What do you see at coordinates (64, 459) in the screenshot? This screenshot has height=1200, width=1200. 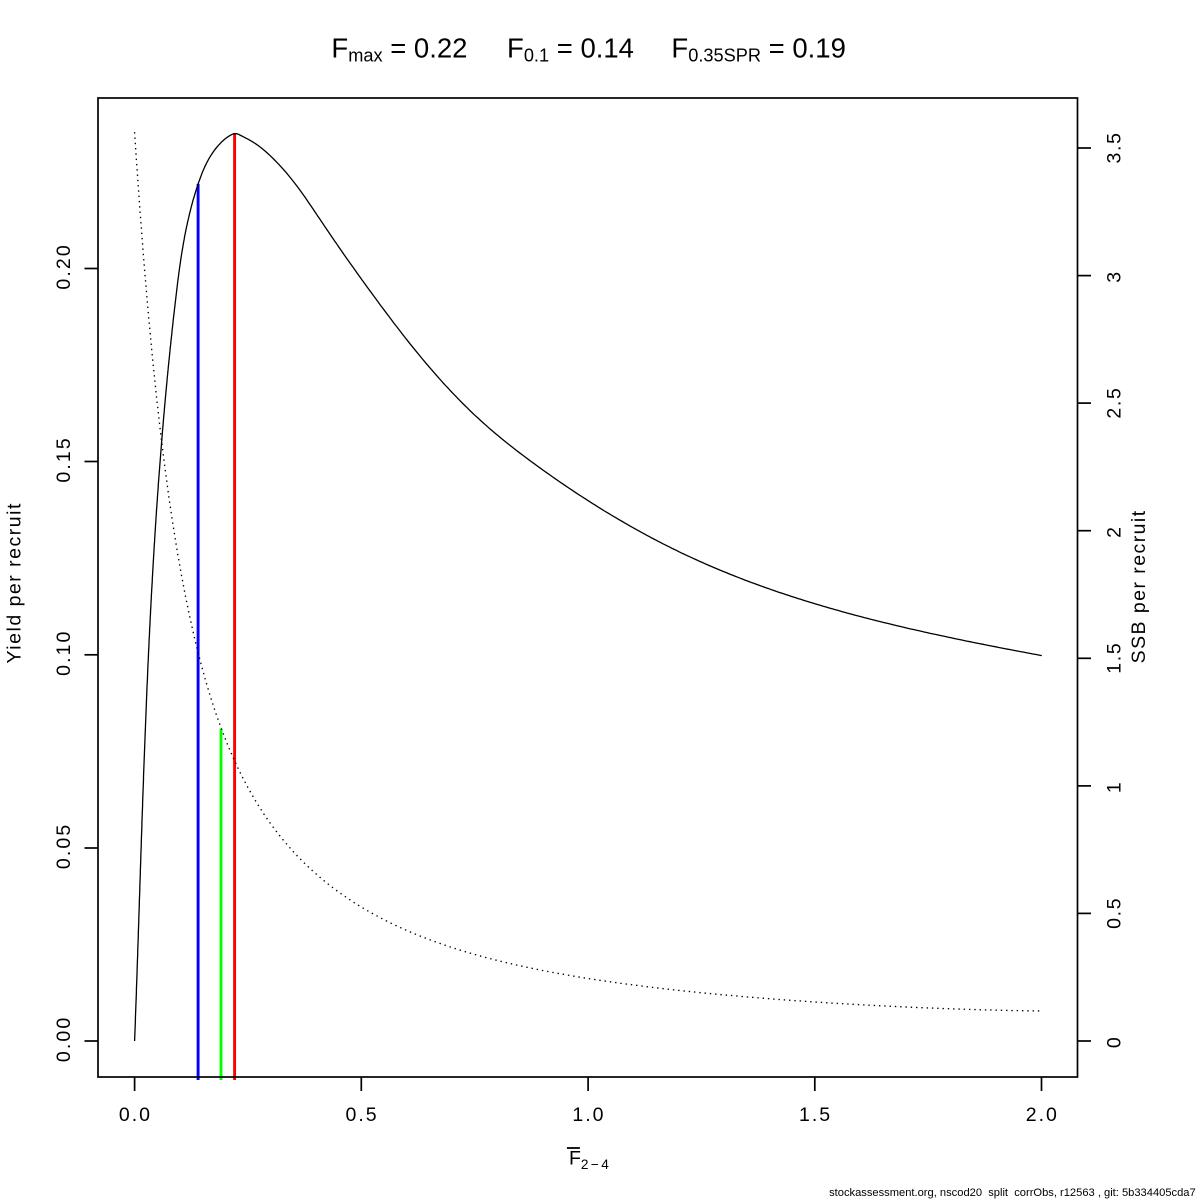 I see `svg-text: 0.15` at bounding box center [64, 459].